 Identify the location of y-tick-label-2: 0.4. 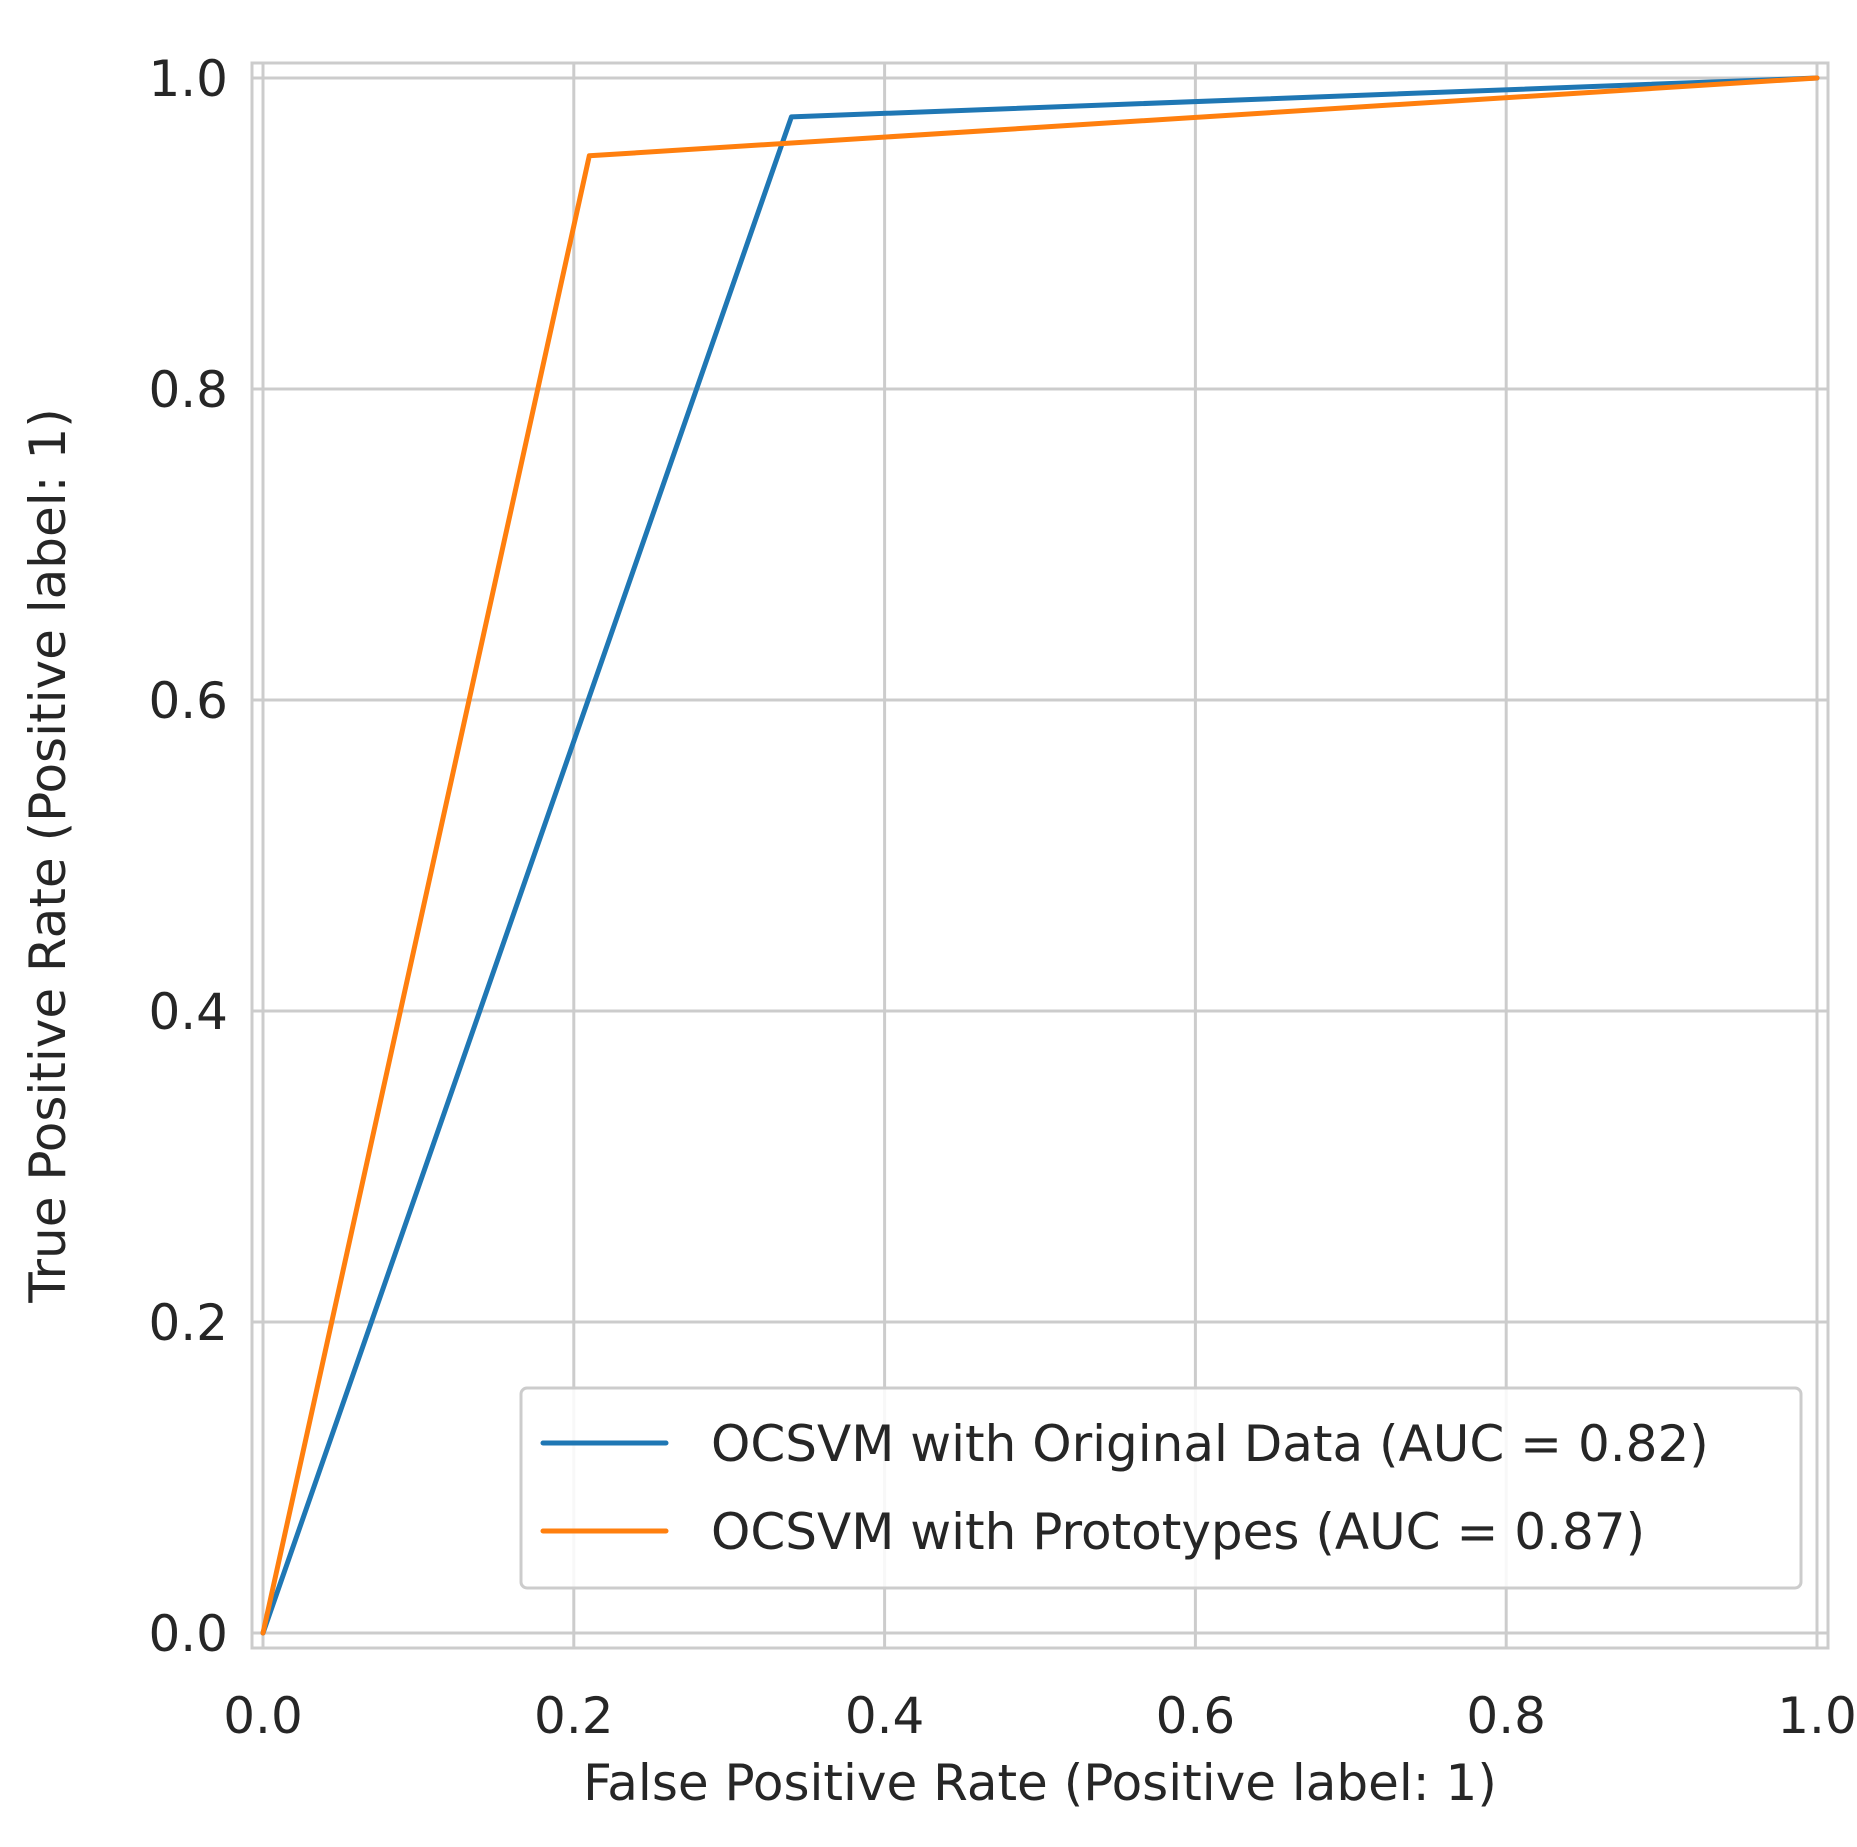
(188, 1012).